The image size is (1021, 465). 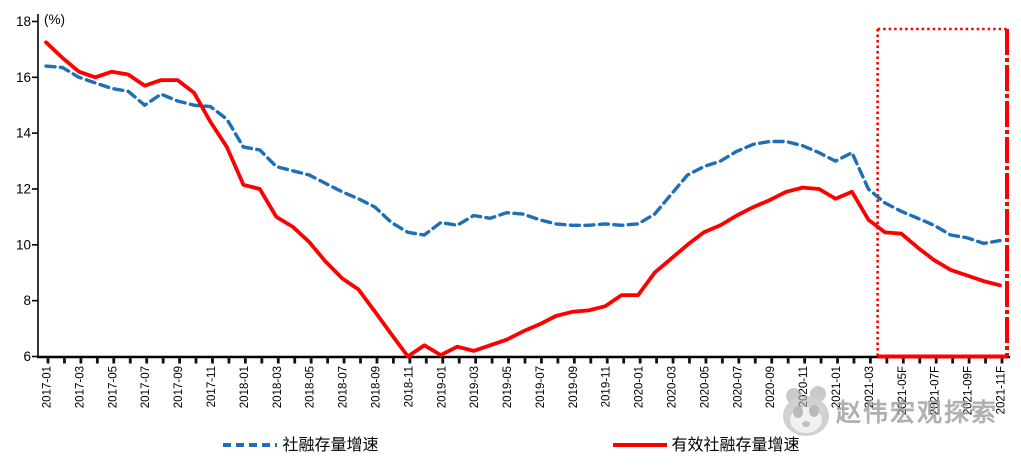 I want to click on x-tick-label: 2018-05, so click(x=311, y=387).